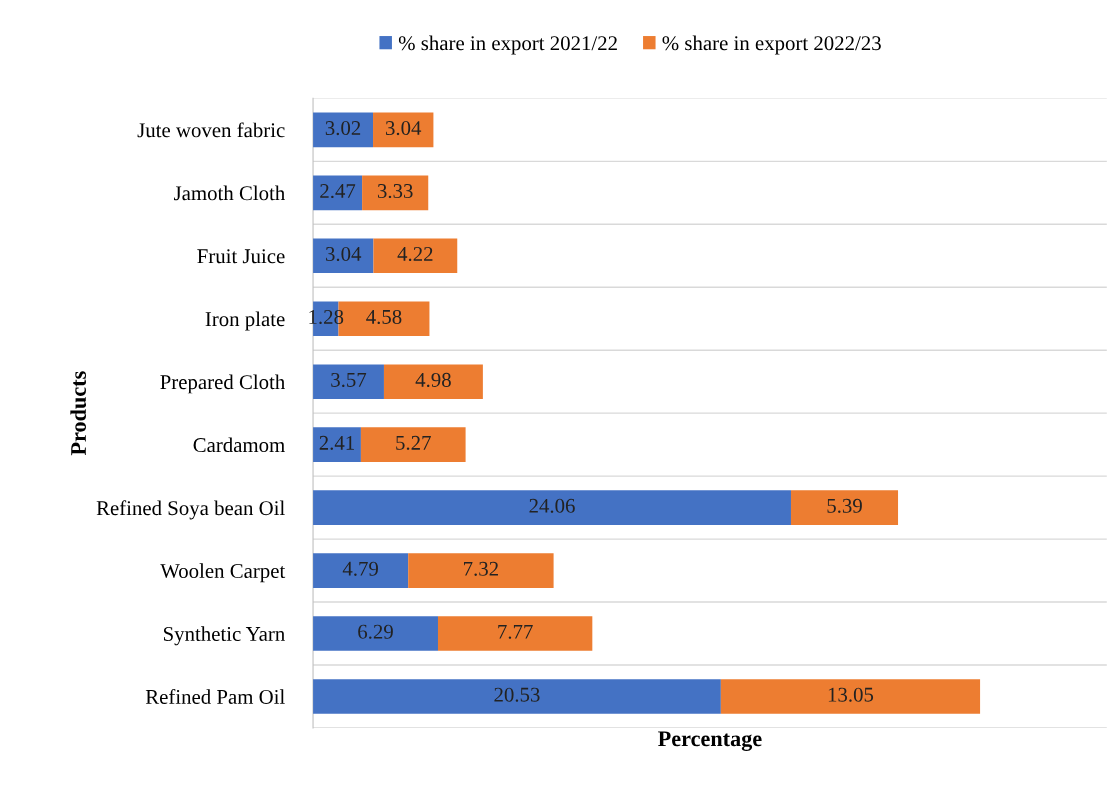 This screenshot has width=1118, height=787. I want to click on y-tick-label: Prepared Cloth, so click(222, 384).